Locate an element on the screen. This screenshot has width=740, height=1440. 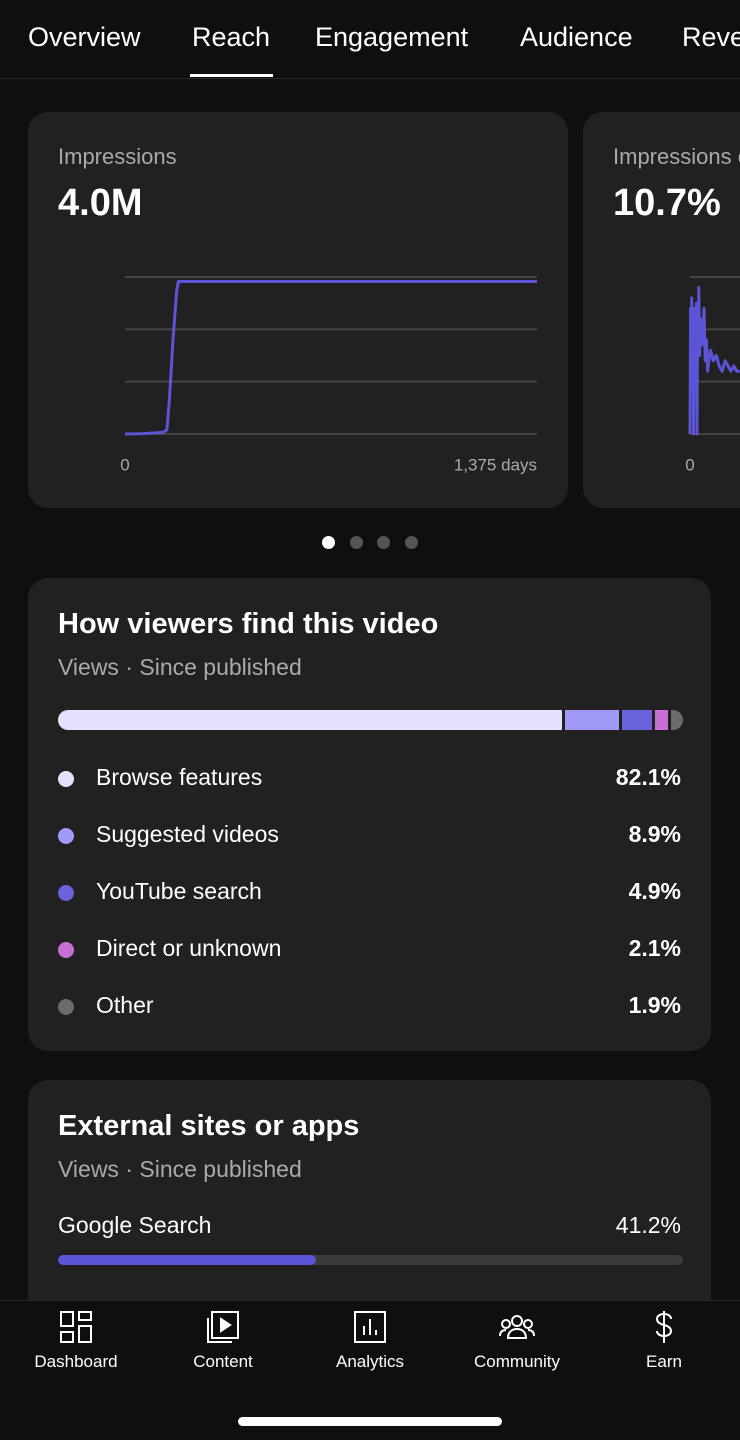
card-title: How viewers find this video is located at coordinates (248, 624).